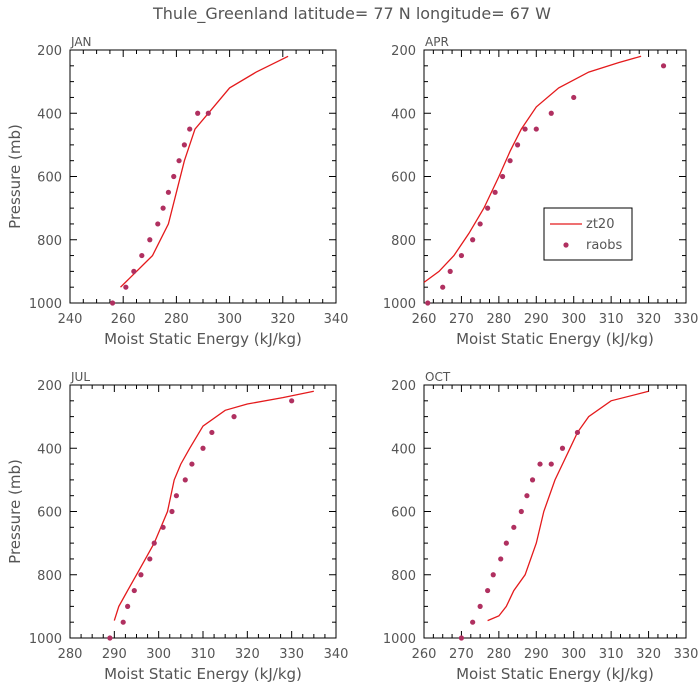 The width and height of the screenshot is (700, 700). What do you see at coordinates (600, 224) in the screenshot?
I see `legend-entry-label: zt20` at bounding box center [600, 224].